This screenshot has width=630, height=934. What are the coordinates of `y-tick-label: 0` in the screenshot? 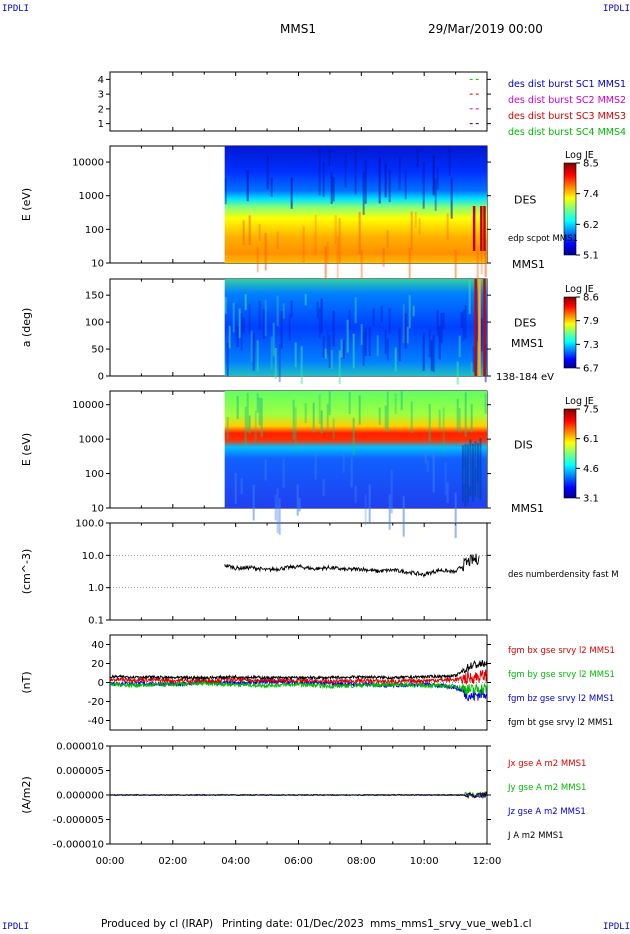 It's located at (101, 683).